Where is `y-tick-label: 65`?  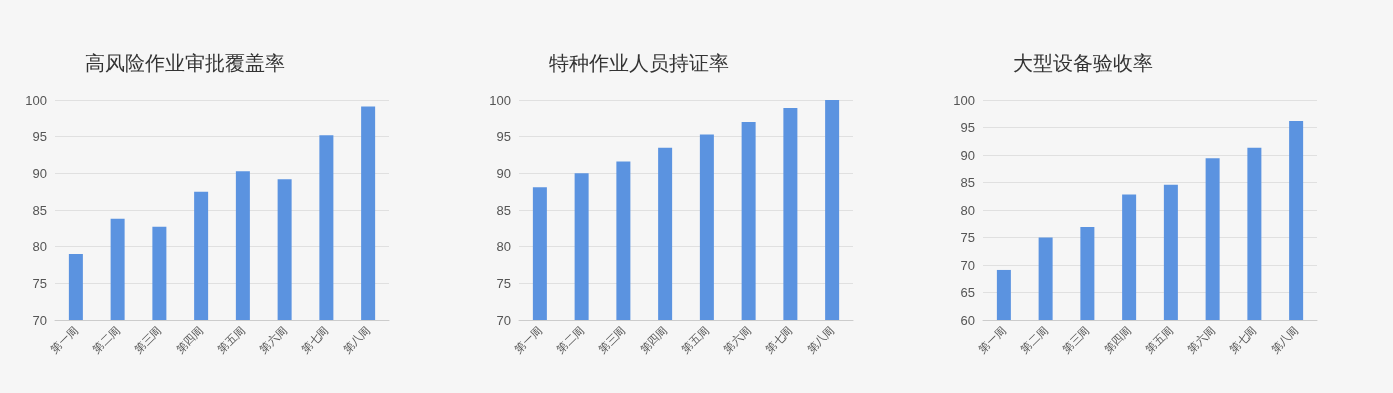 y-tick-label: 65 is located at coordinates (967, 292).